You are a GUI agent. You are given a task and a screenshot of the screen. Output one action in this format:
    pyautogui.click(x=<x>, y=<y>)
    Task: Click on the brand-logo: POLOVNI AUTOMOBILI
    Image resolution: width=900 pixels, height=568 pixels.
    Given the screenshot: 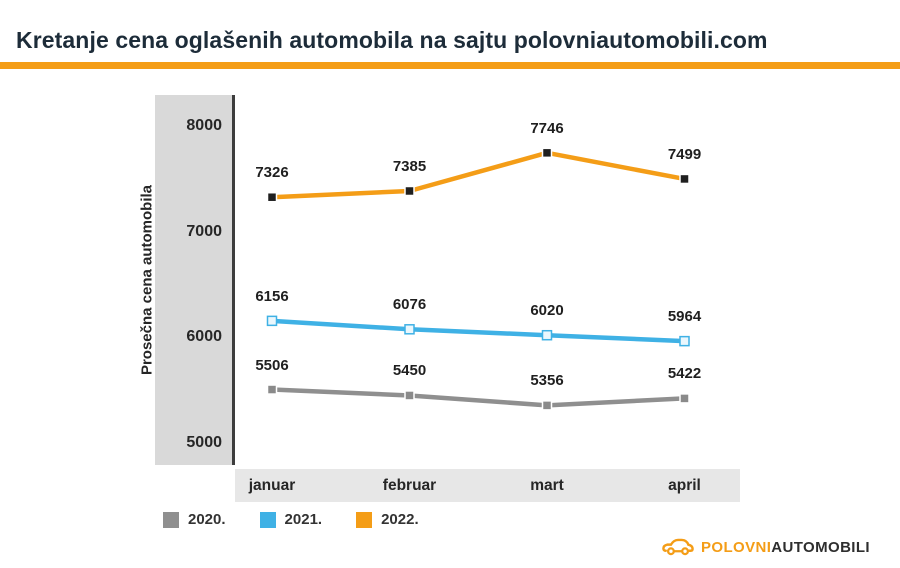 What is the action you would take?
    pyautogui.click(x=766, y=547)
    